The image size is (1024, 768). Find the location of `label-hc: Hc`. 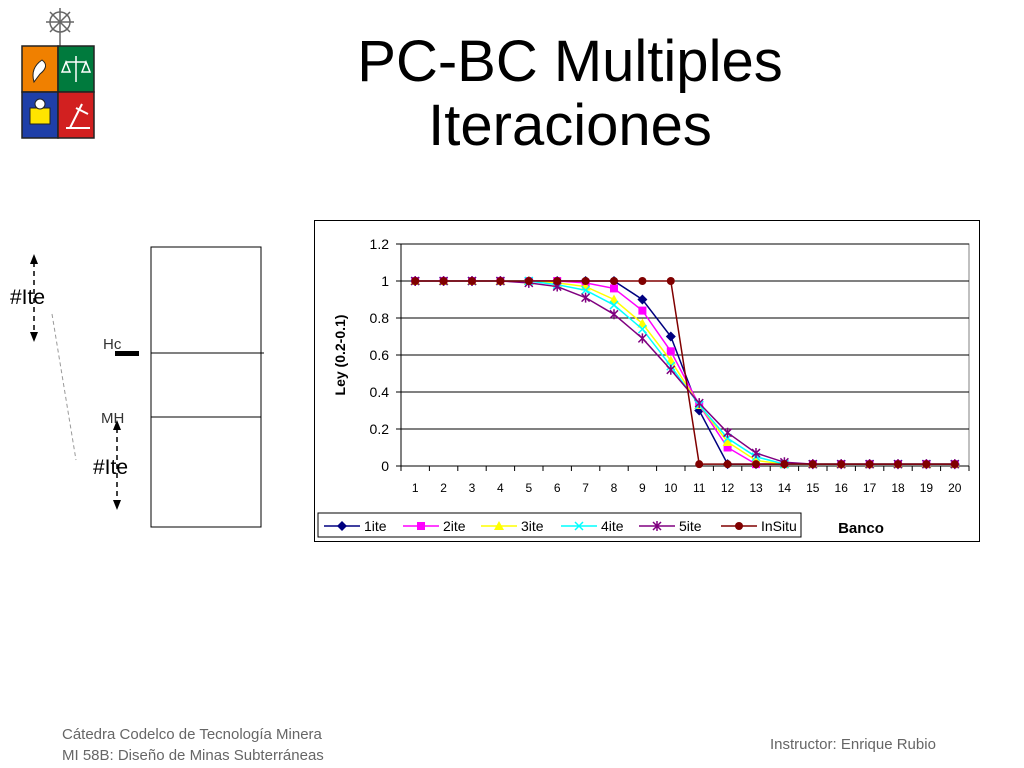

label-hc: Hc is located at coordinates (112, 344).